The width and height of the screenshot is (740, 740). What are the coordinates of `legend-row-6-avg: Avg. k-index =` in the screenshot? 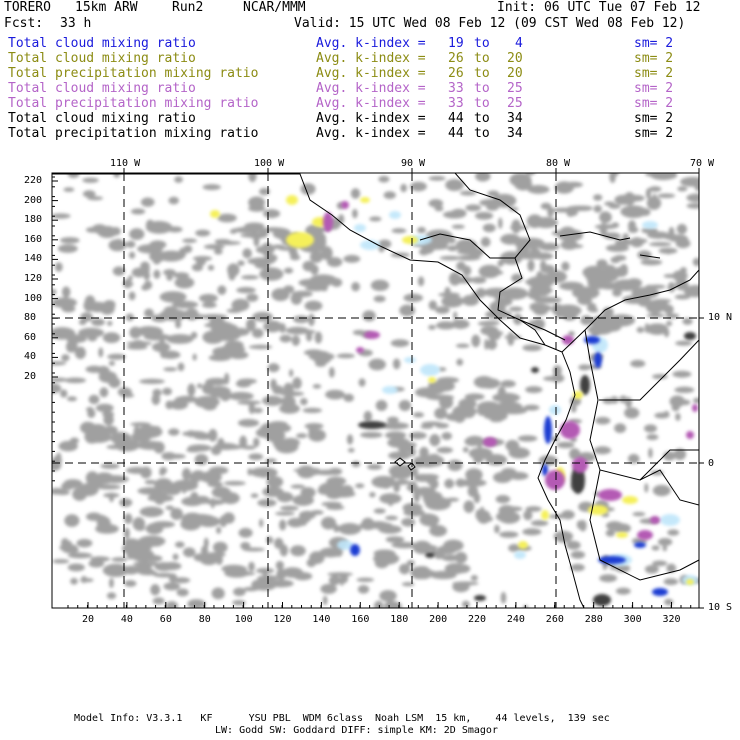 It's located at (371, 133).